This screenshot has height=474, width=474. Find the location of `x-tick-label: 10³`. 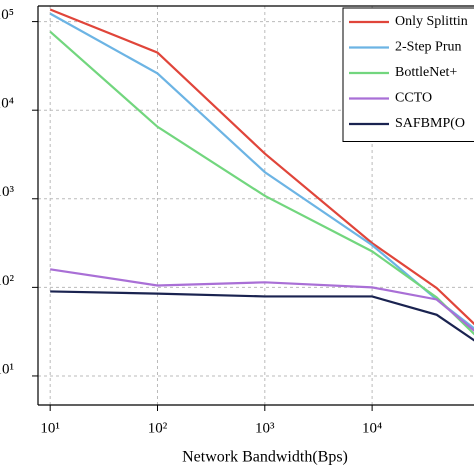

x-tick-label: 10³ is located at coordinates (265, 428).